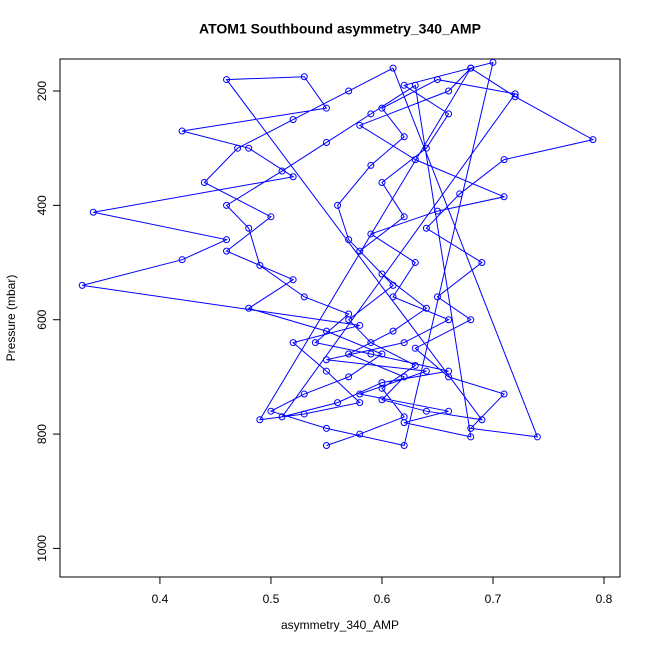 The image size is (650, 650). I want to click on y-tick-label: 200, so click(42, 91).